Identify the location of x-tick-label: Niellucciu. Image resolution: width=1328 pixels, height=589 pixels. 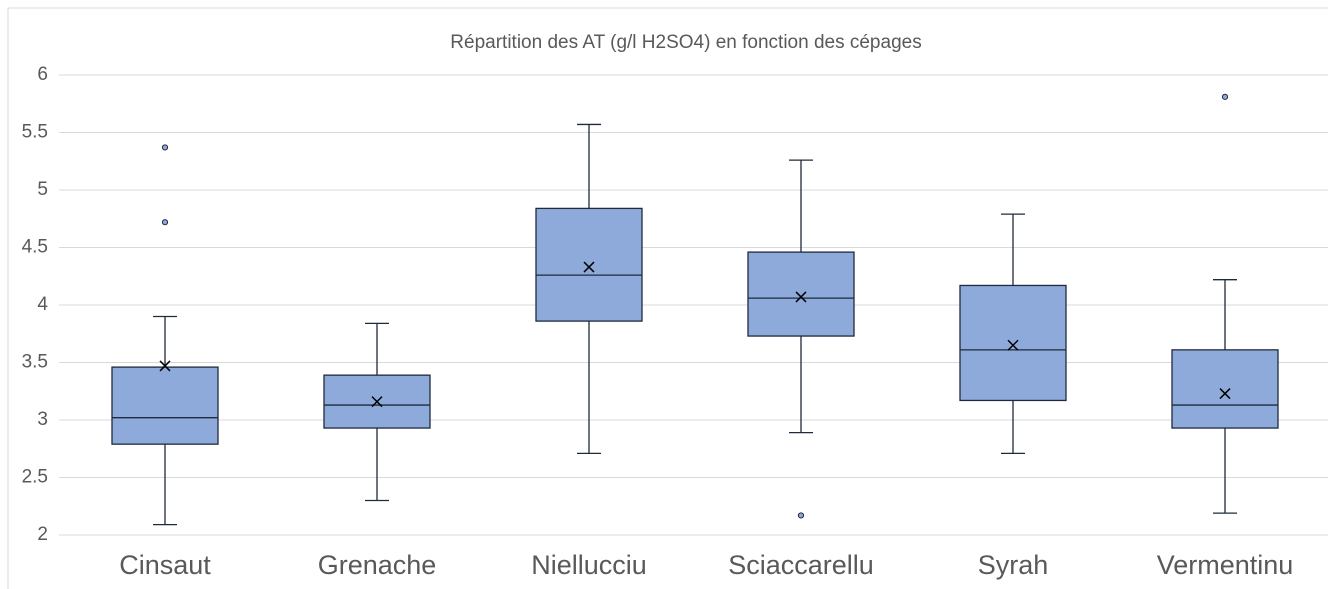
(589, 565).